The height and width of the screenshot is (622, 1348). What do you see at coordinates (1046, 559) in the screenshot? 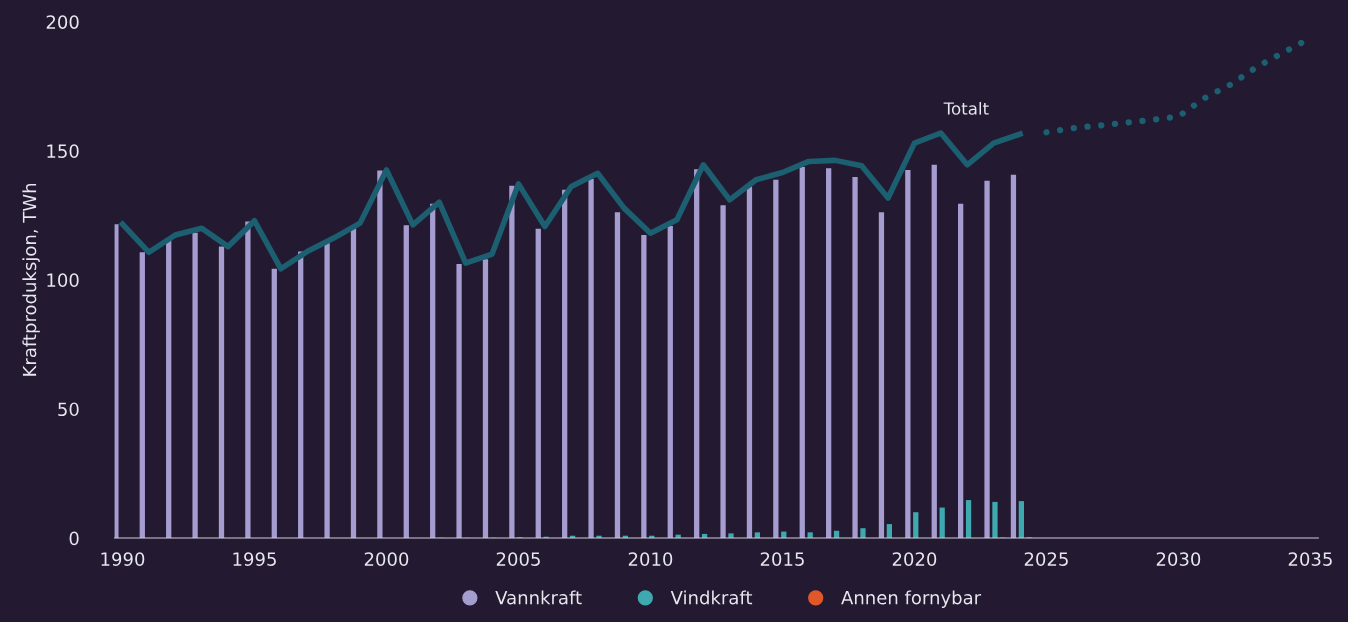
I see `x-tick-label: 2025` at bounding box center [1046, 559].